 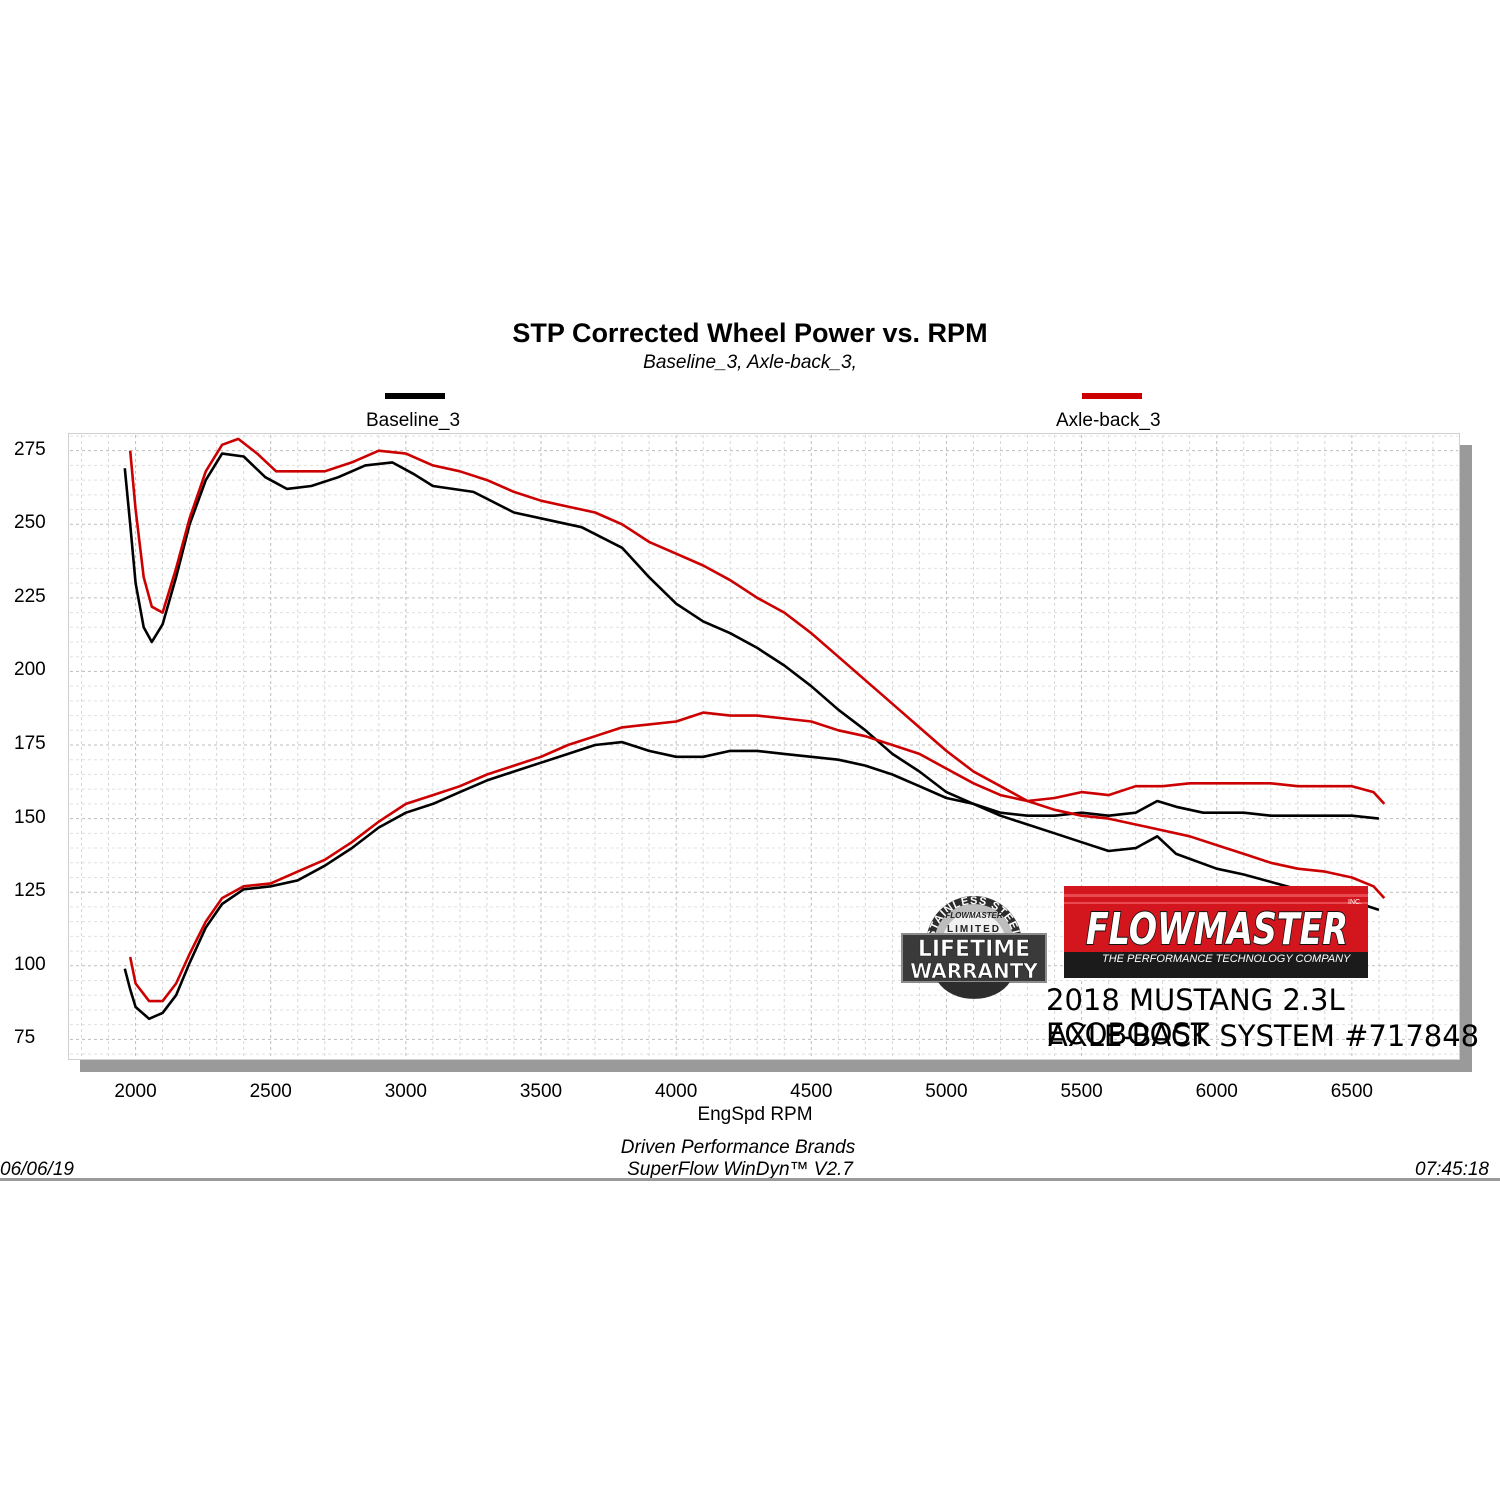 What do you see at coordinates (30, 891) in the screenshot?
I see `y-tick-label: 125` at bounding box center [30, 891].